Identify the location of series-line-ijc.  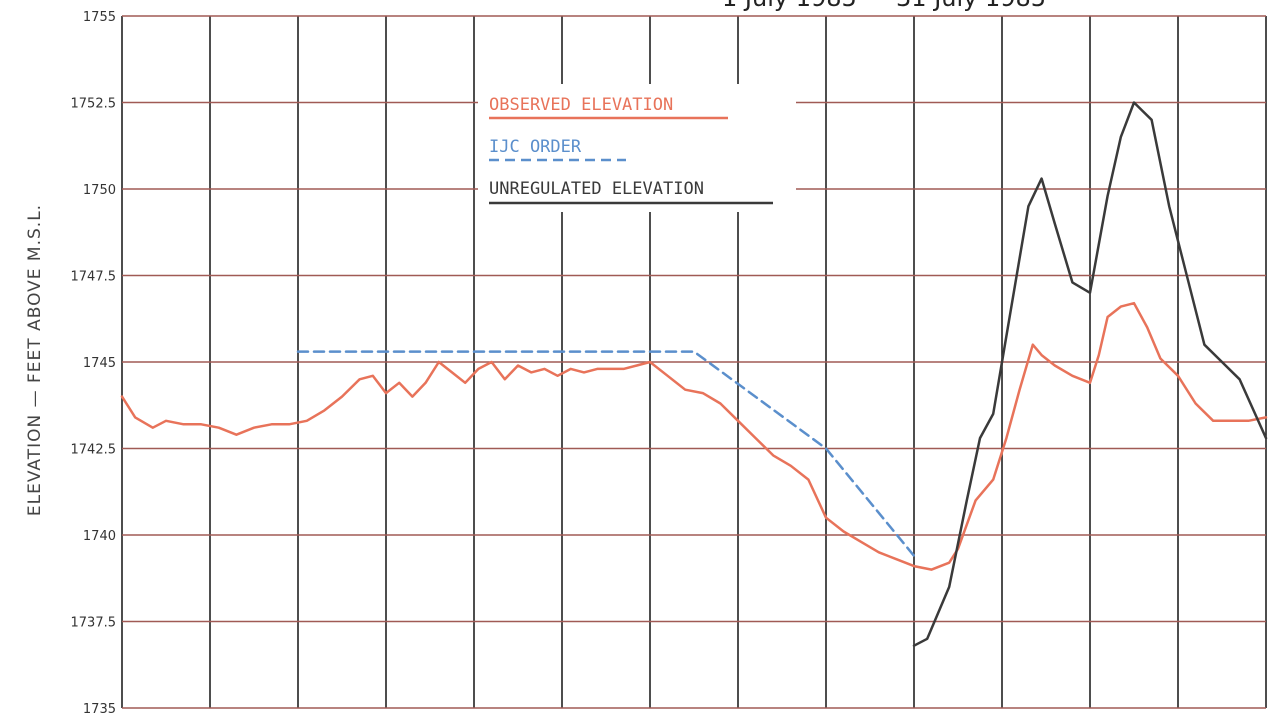
(606, 454).